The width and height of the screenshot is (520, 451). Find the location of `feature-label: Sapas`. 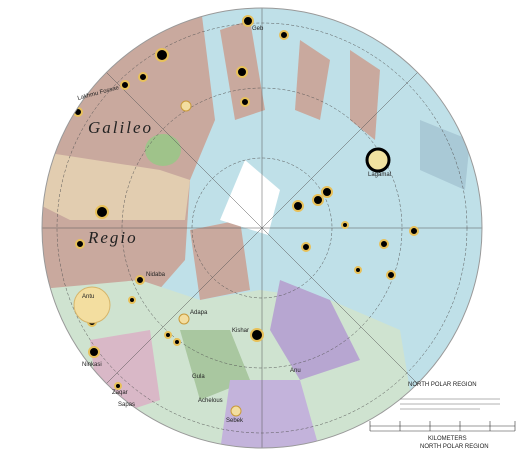

feature-label: Sapas is located at coordinates (126, 405).